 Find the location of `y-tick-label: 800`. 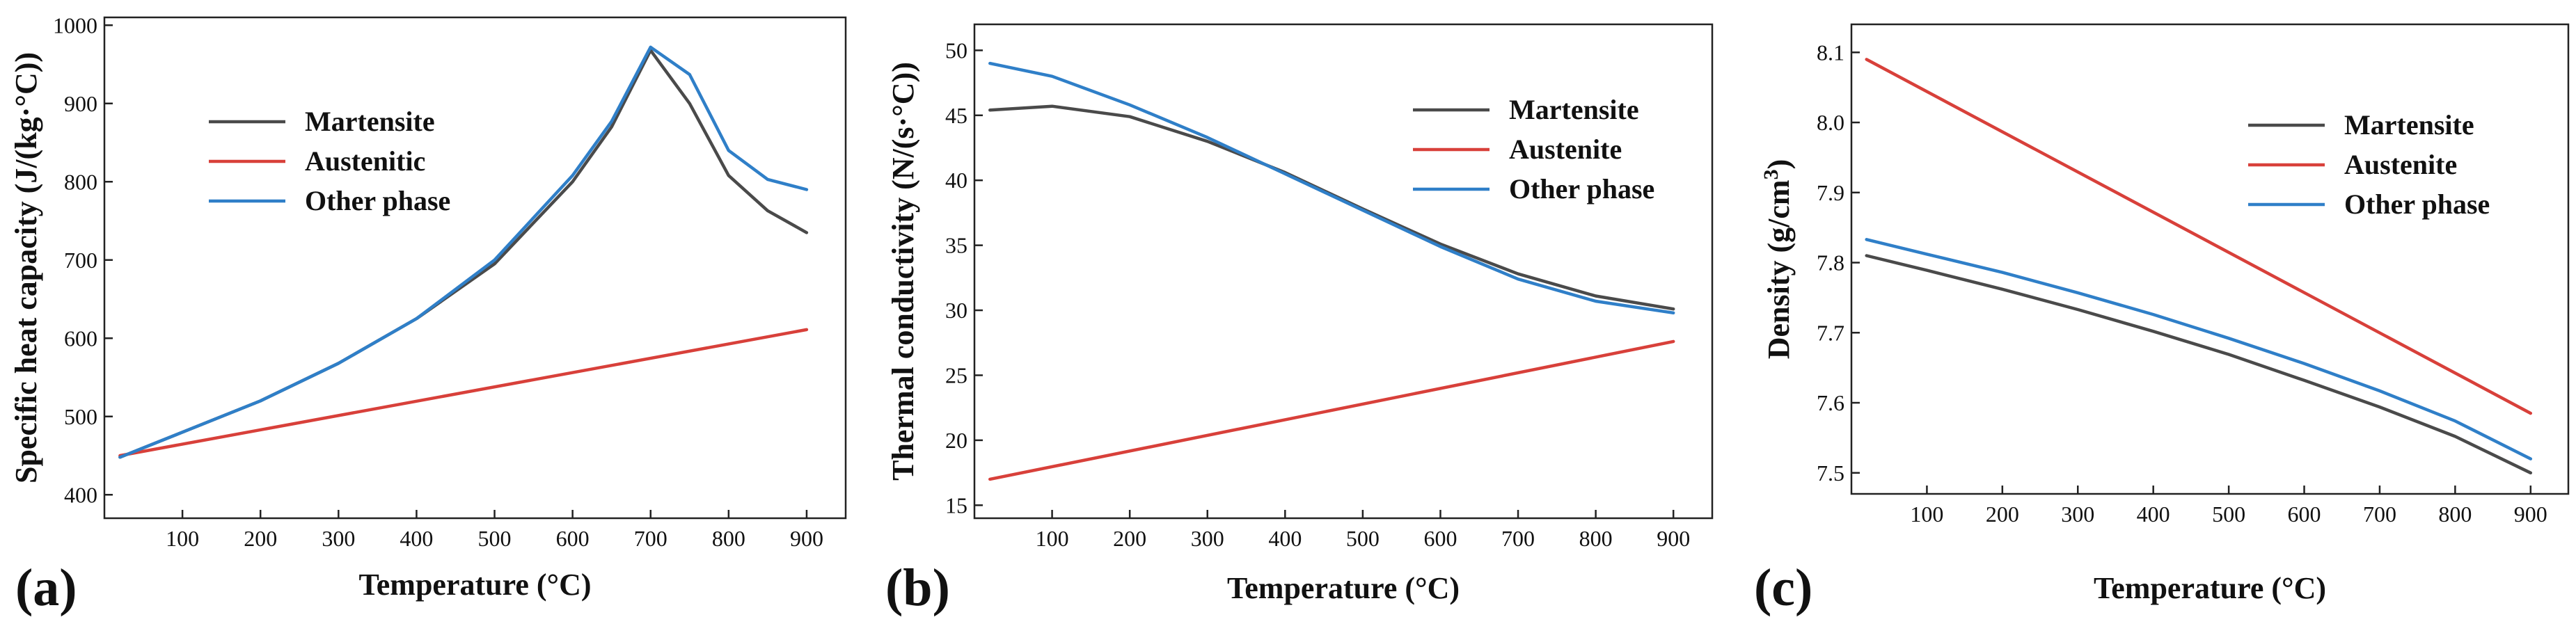

y-tick-label: 800 is located at coordinates (80, 182).